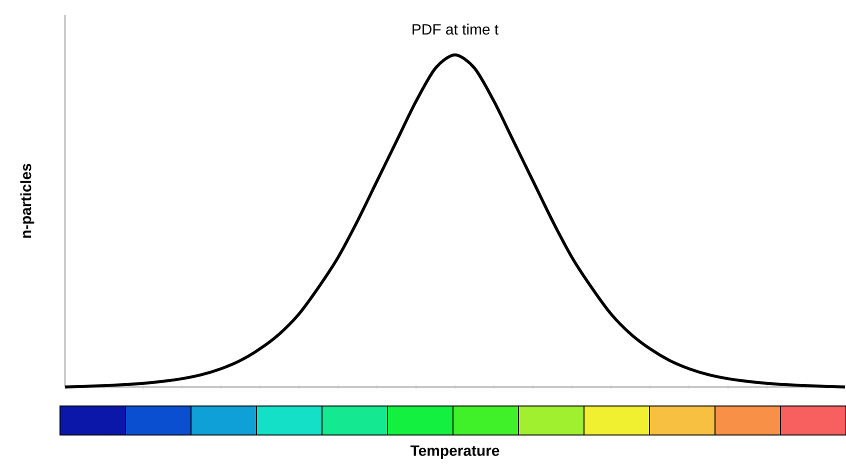  What do you see at coordinates (455, 29) in the screenshot?
I see `chart-title: PDF at time t` at bounding box center [455, 29].